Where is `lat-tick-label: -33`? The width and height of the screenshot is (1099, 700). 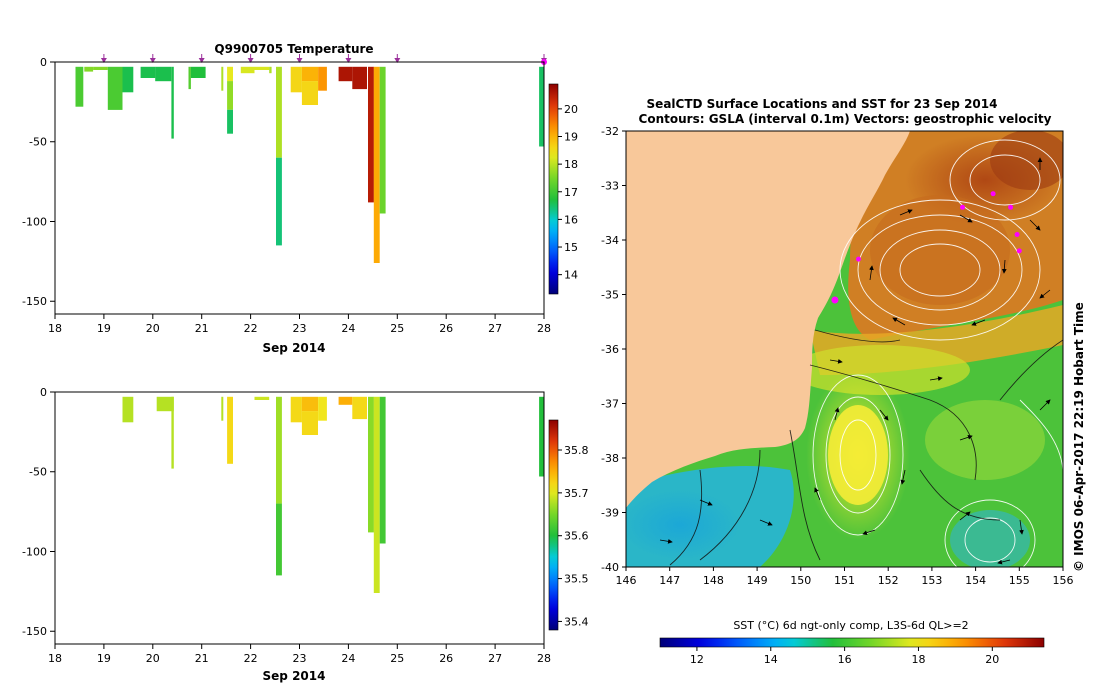
lat-tick-label: -33 is located at coordinates (610, 186).